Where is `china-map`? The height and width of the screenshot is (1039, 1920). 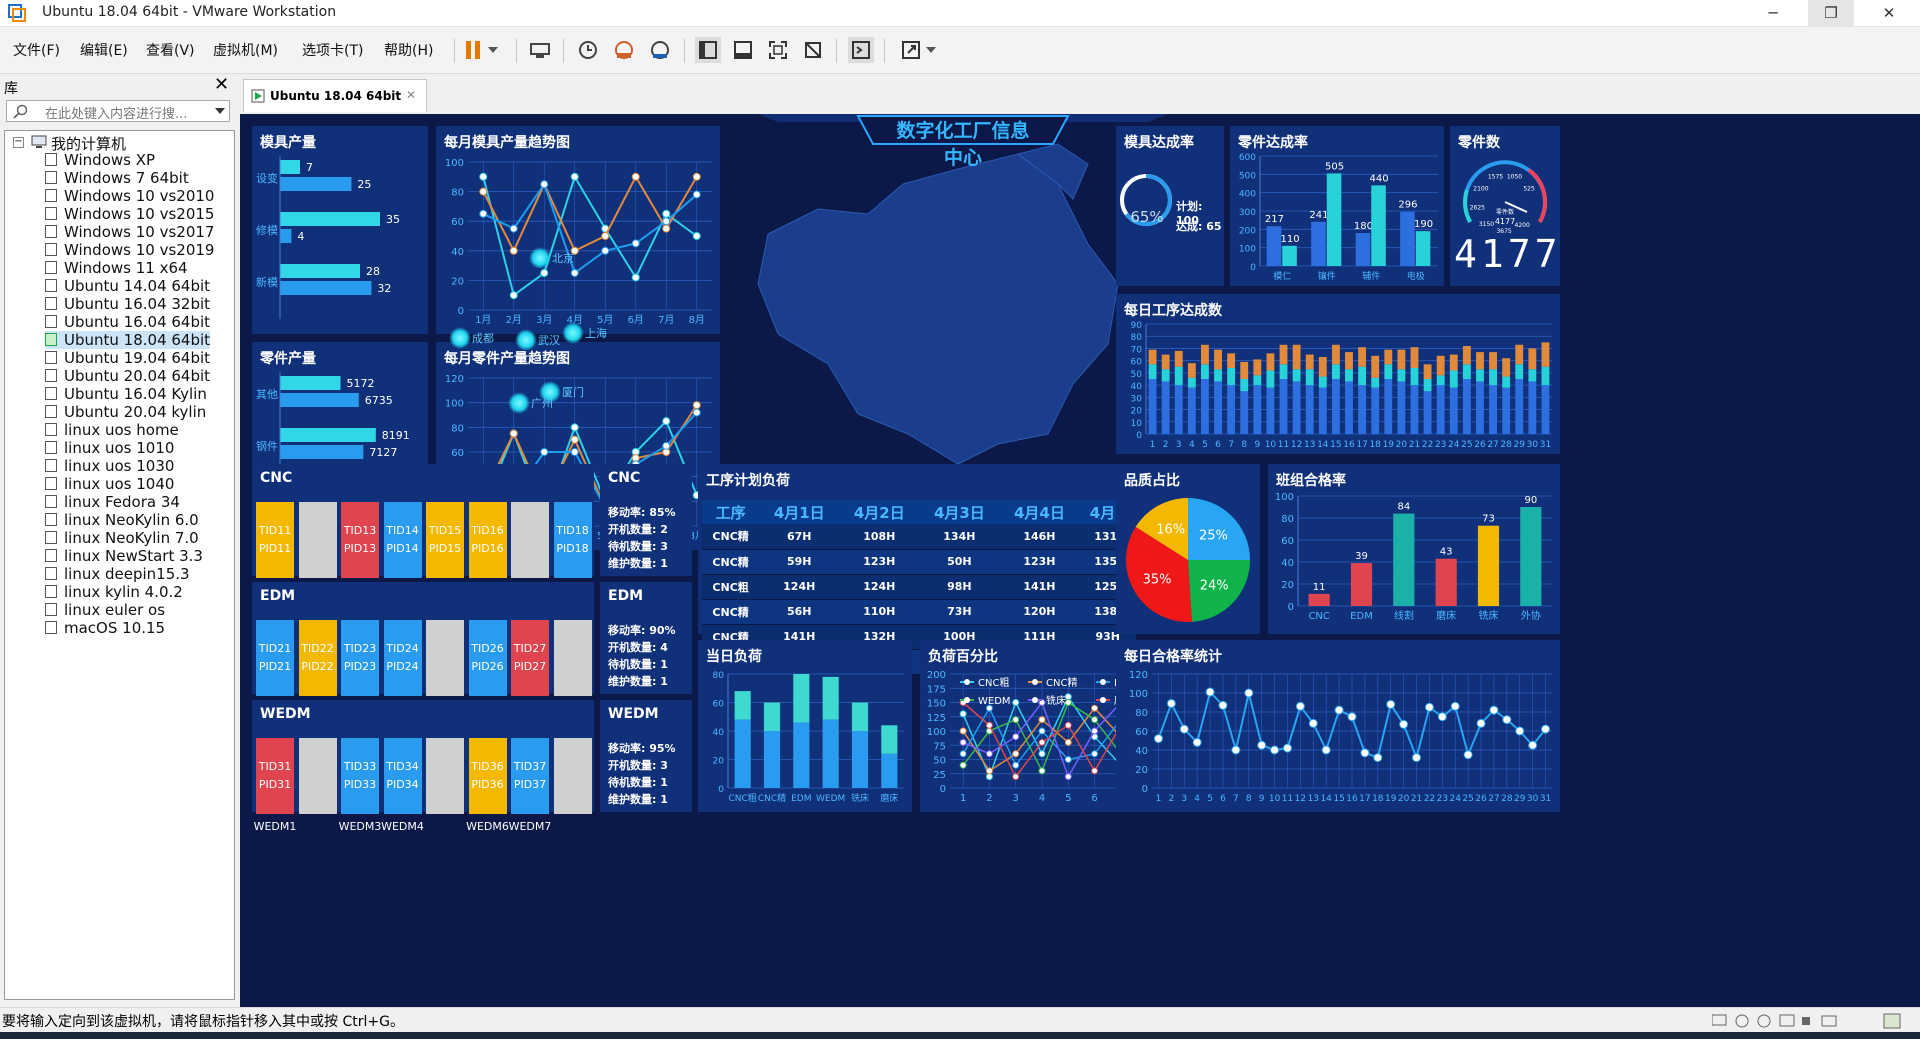 china-map is located at coordinates (962, 324).